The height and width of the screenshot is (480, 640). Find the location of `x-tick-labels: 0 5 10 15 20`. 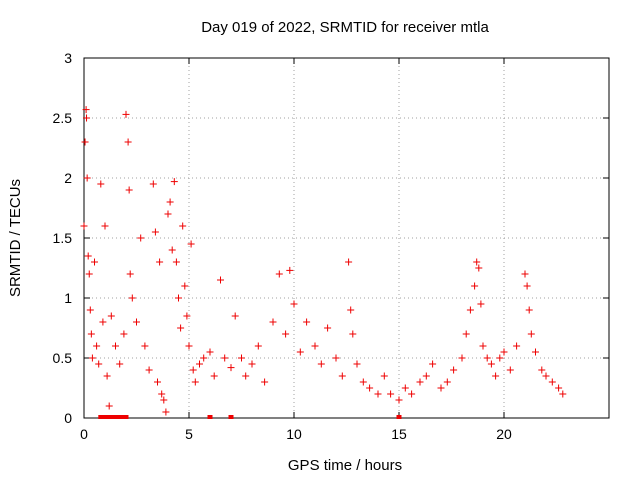

x-tick-labels: 0 5 10 15 20 is located at coordinates (296, 434).